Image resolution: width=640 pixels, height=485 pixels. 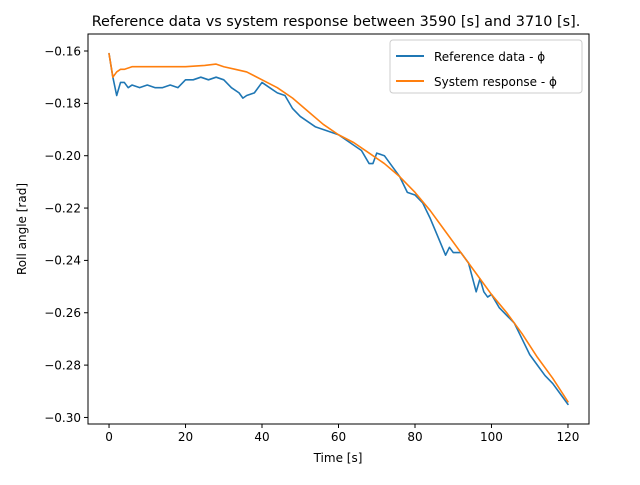 What do you see at coordinates (62, 365) in the screenshot?
I see `y-tick-label: −0.28` at bounding box center [62, 365].